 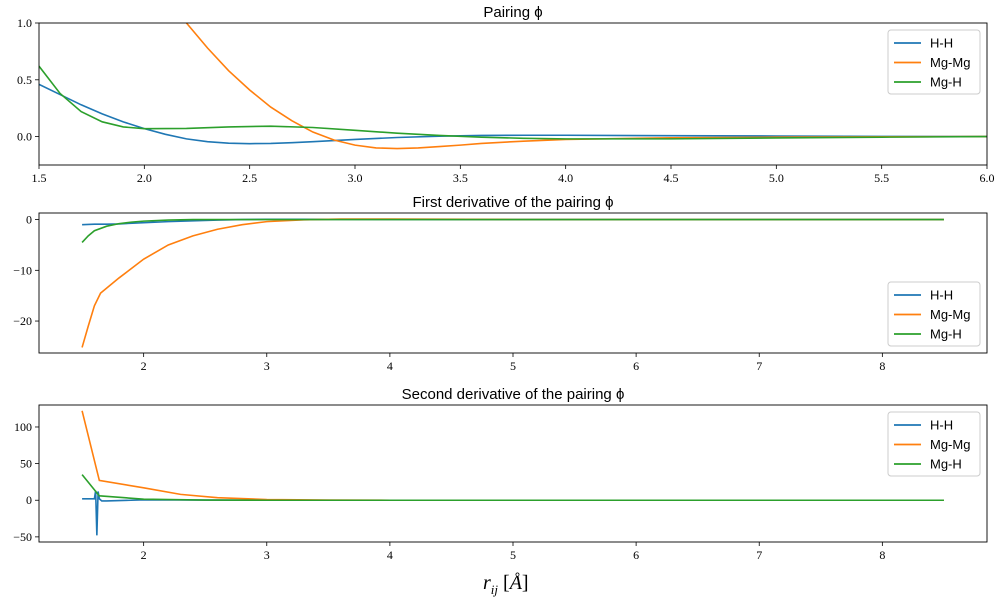 What do you see at coordinates (881, 178) in the screenshot?
I see `x-tick-label: 5.5` at bounding box center [881, 178].